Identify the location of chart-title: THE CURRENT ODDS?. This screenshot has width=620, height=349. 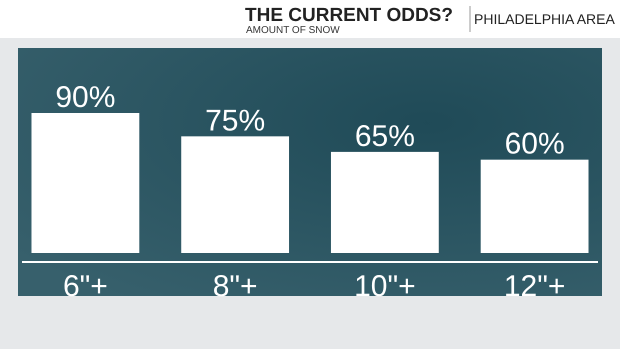
(349, 15).